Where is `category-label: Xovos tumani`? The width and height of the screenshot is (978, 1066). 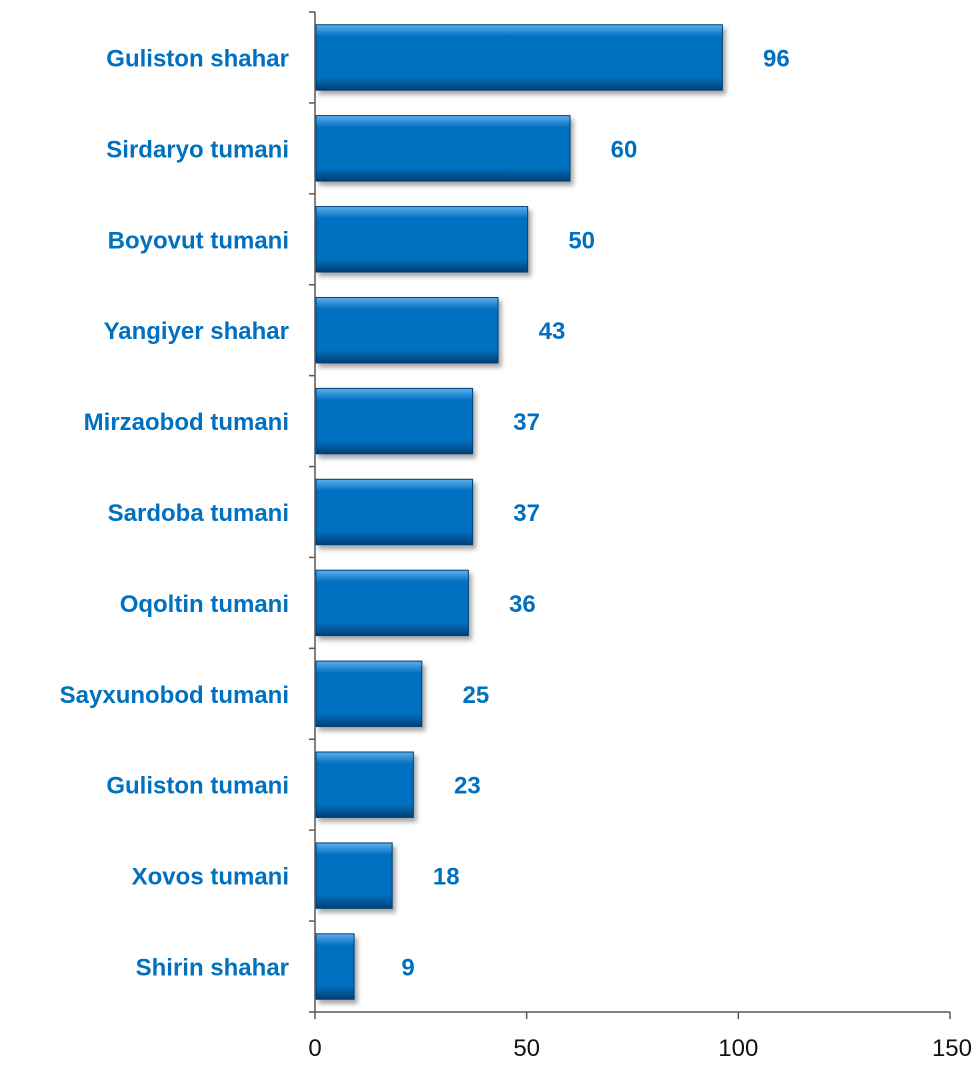 category-label: Xovos tumani is located at coordinates (210, 877).